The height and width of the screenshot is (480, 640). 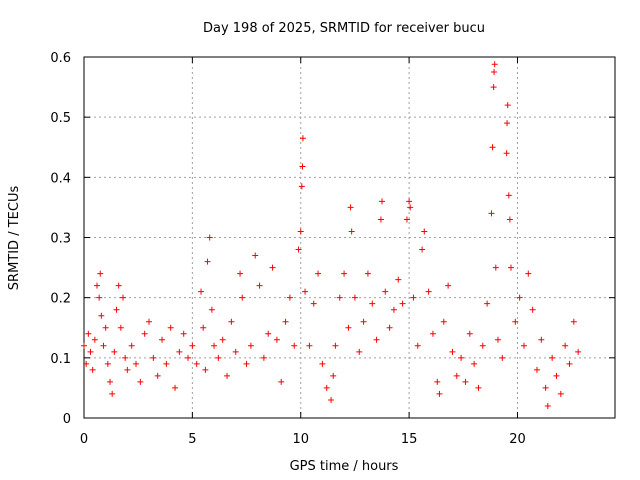 I want to click on x-tick-label: 10, so click(x=300, y=439).